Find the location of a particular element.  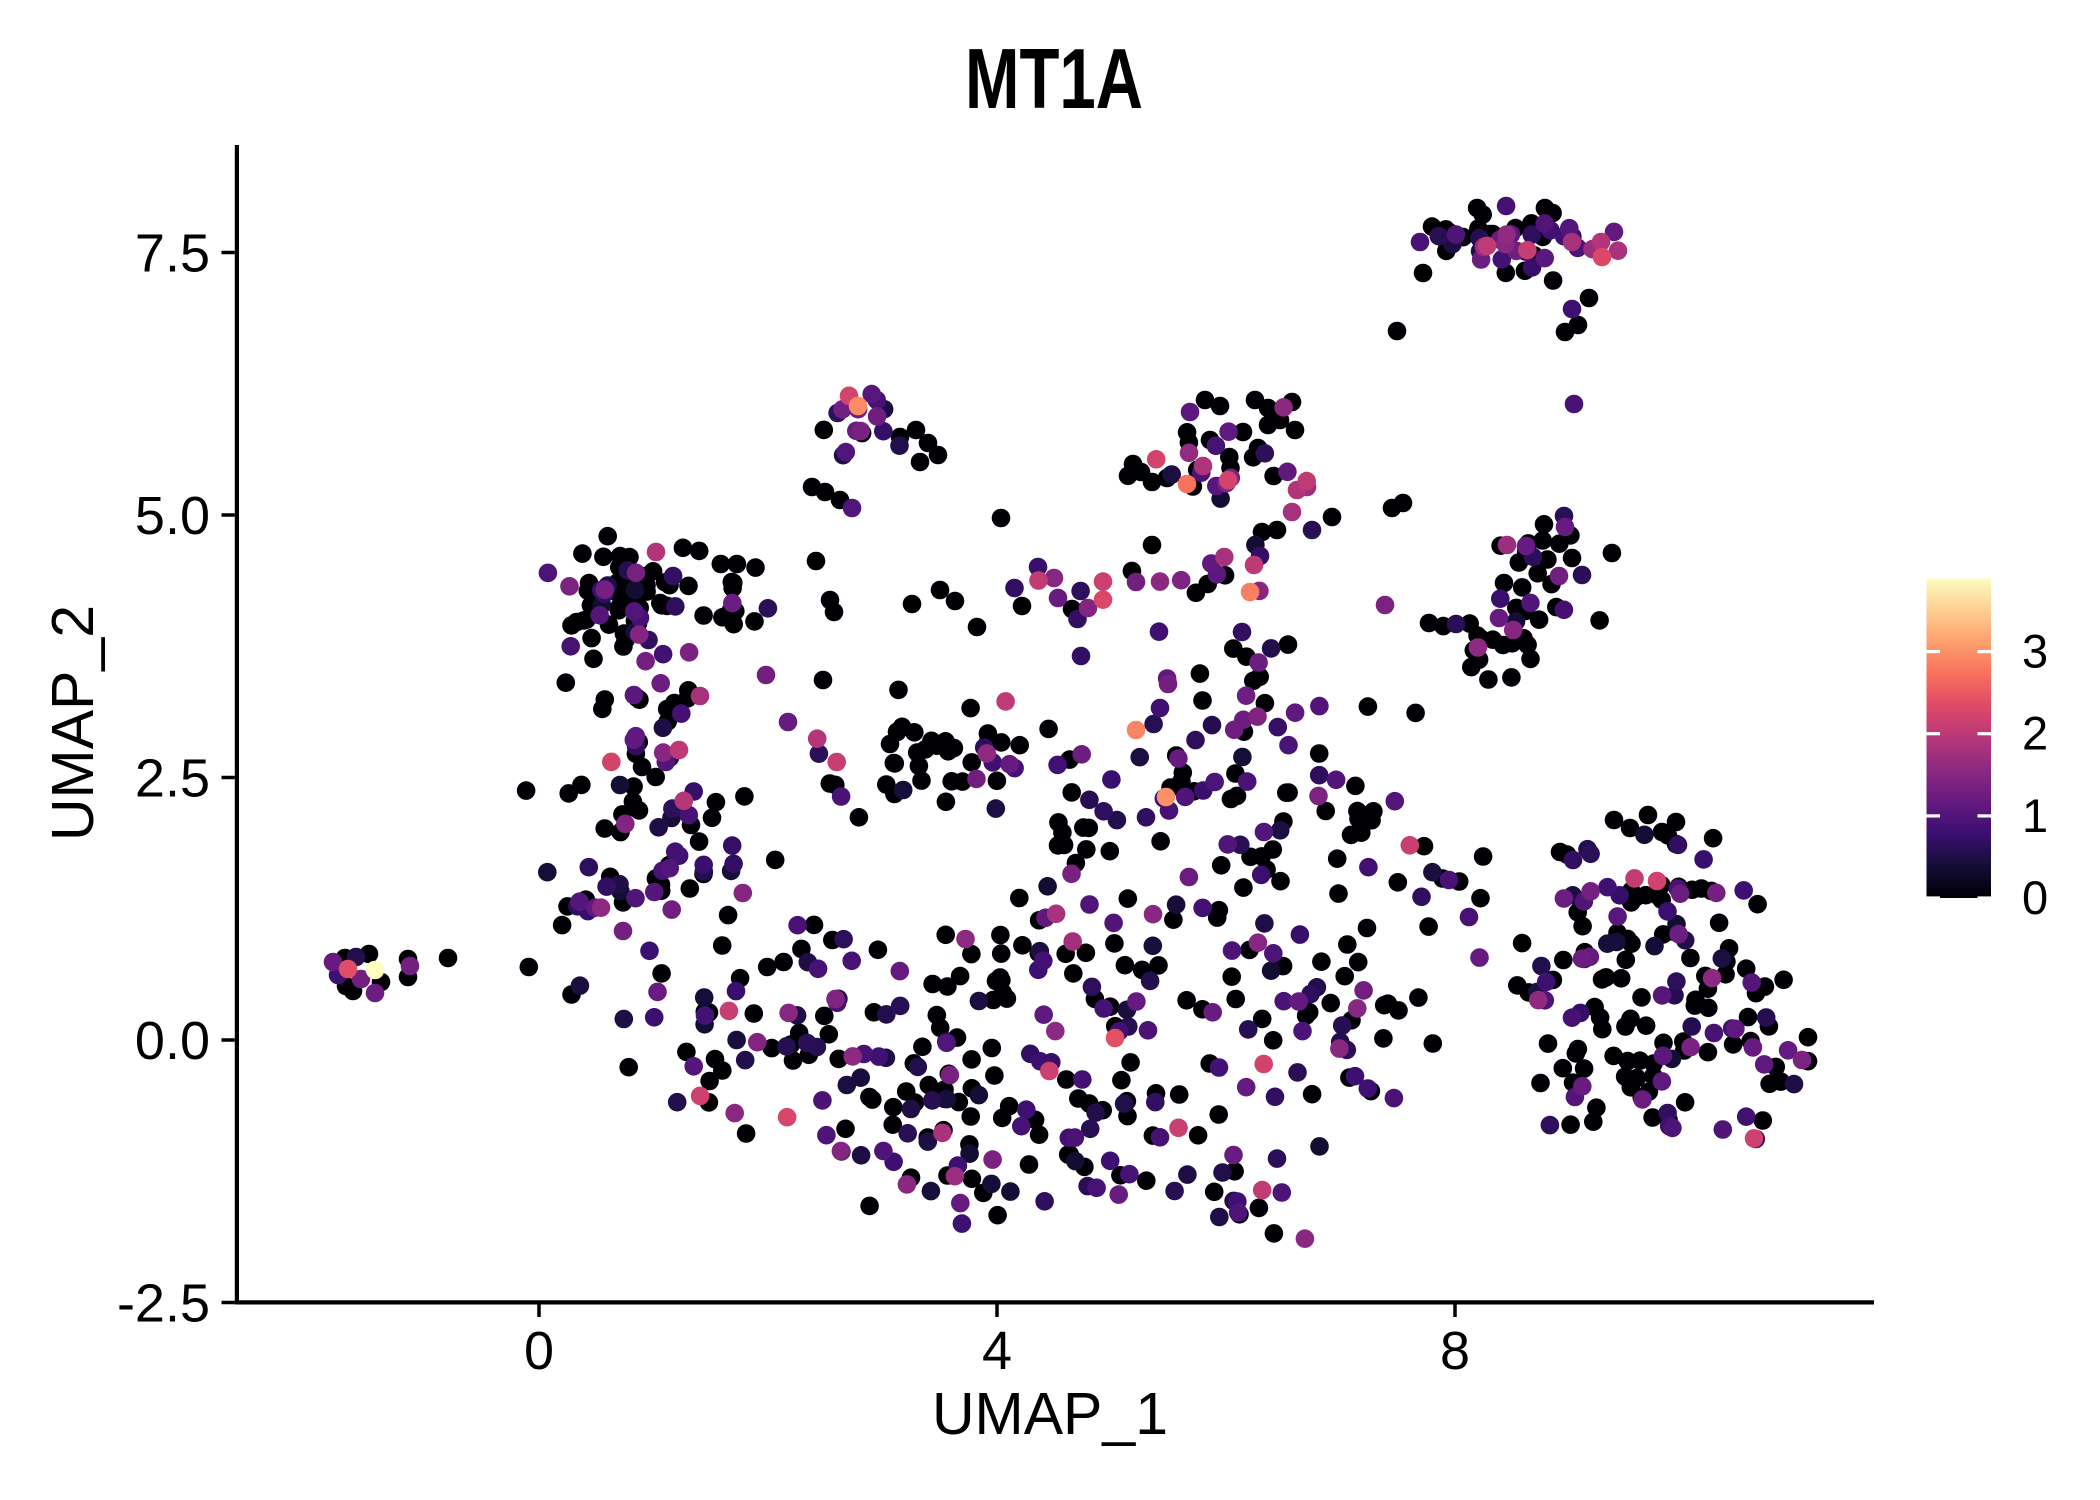

svg-text: 8 is located at coordinates (1455, 1351).